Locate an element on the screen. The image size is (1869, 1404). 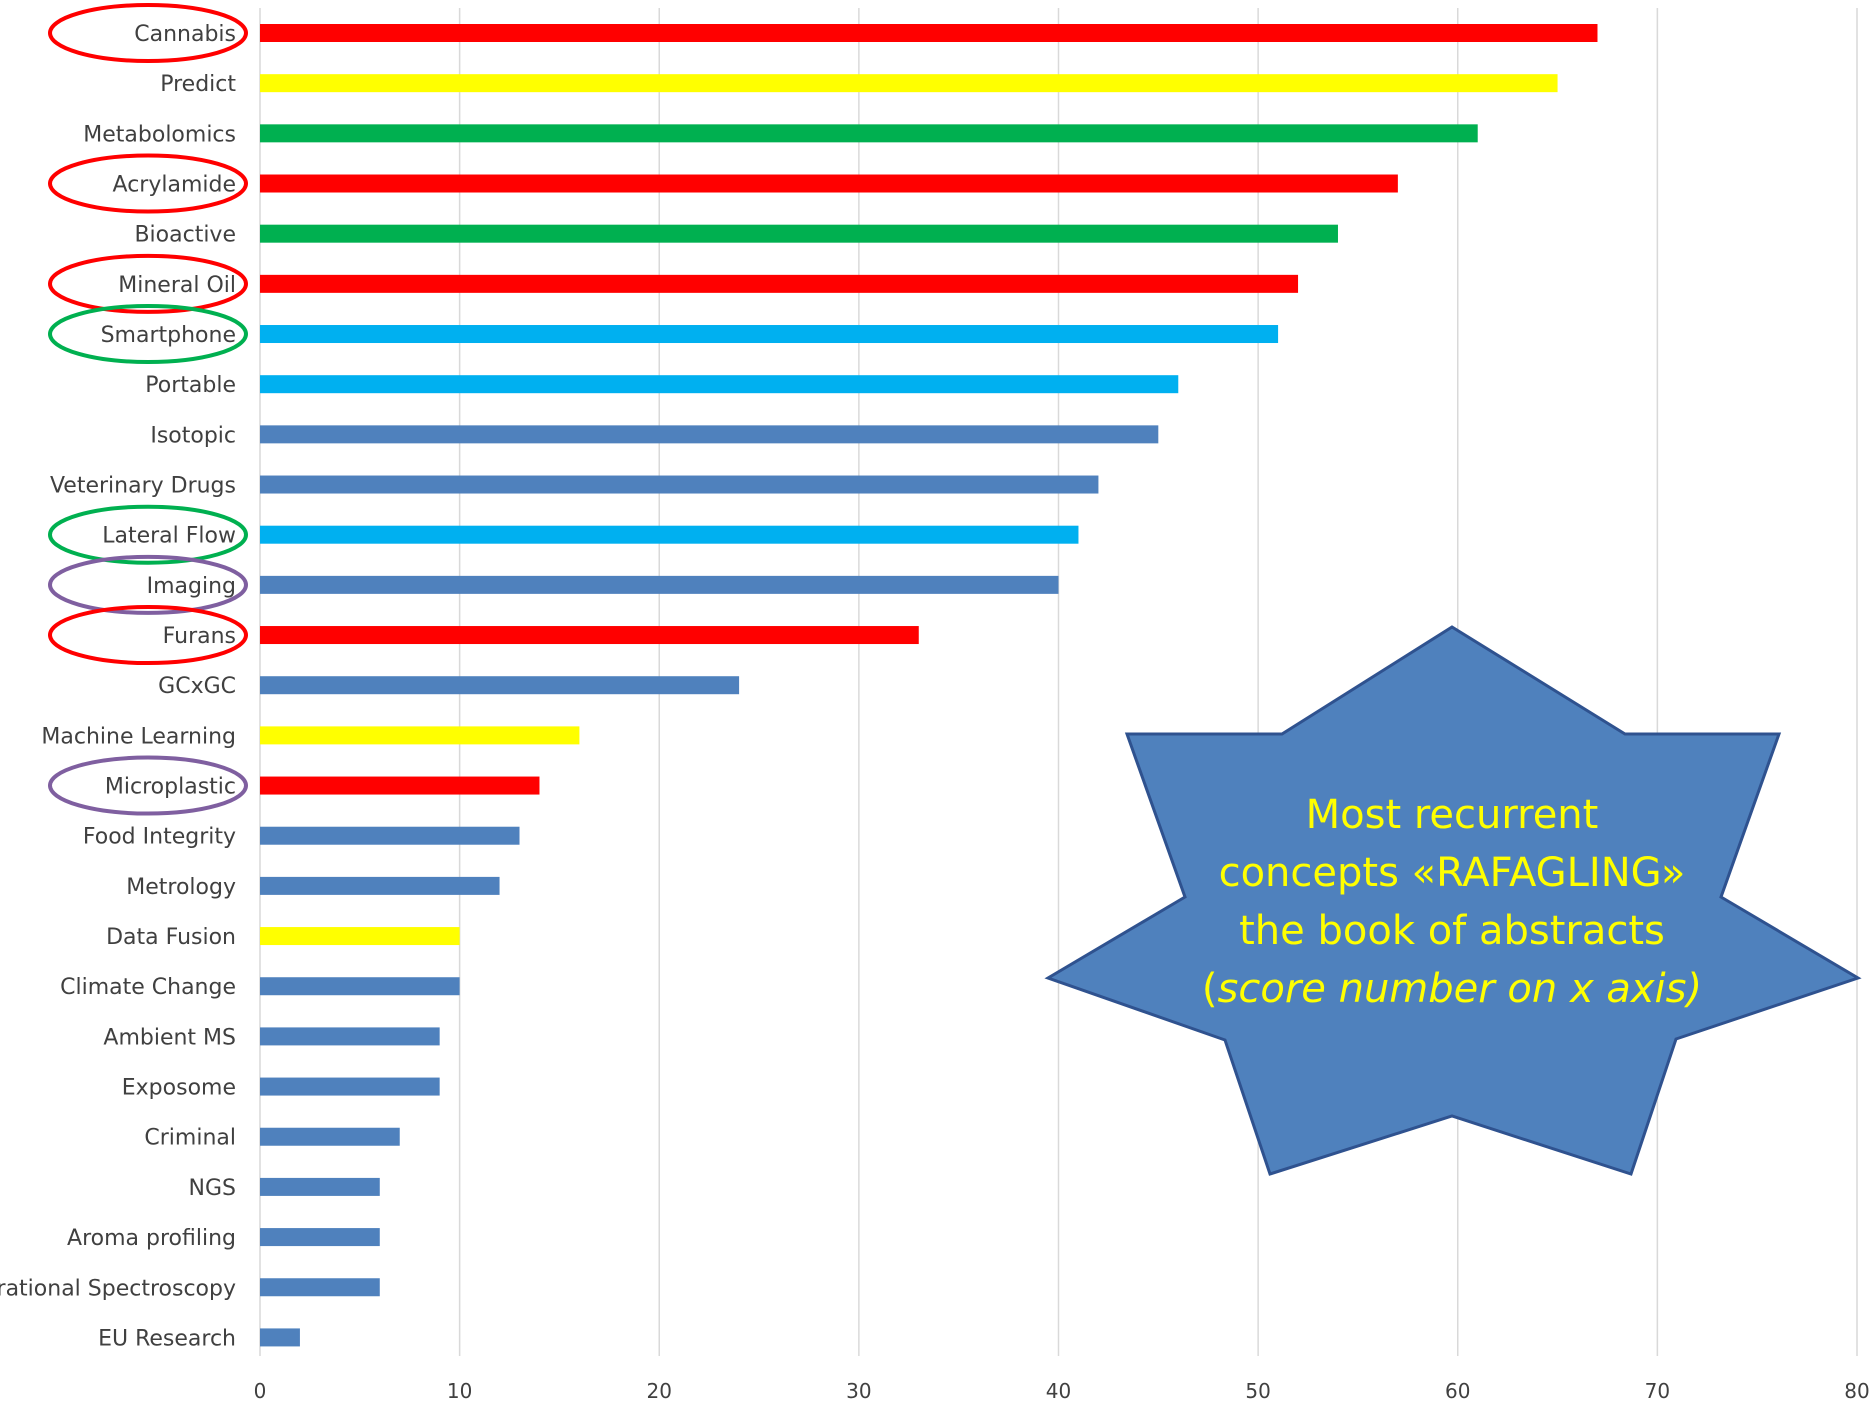
category-label: Metabolomics is located at coordinates (159, 134).